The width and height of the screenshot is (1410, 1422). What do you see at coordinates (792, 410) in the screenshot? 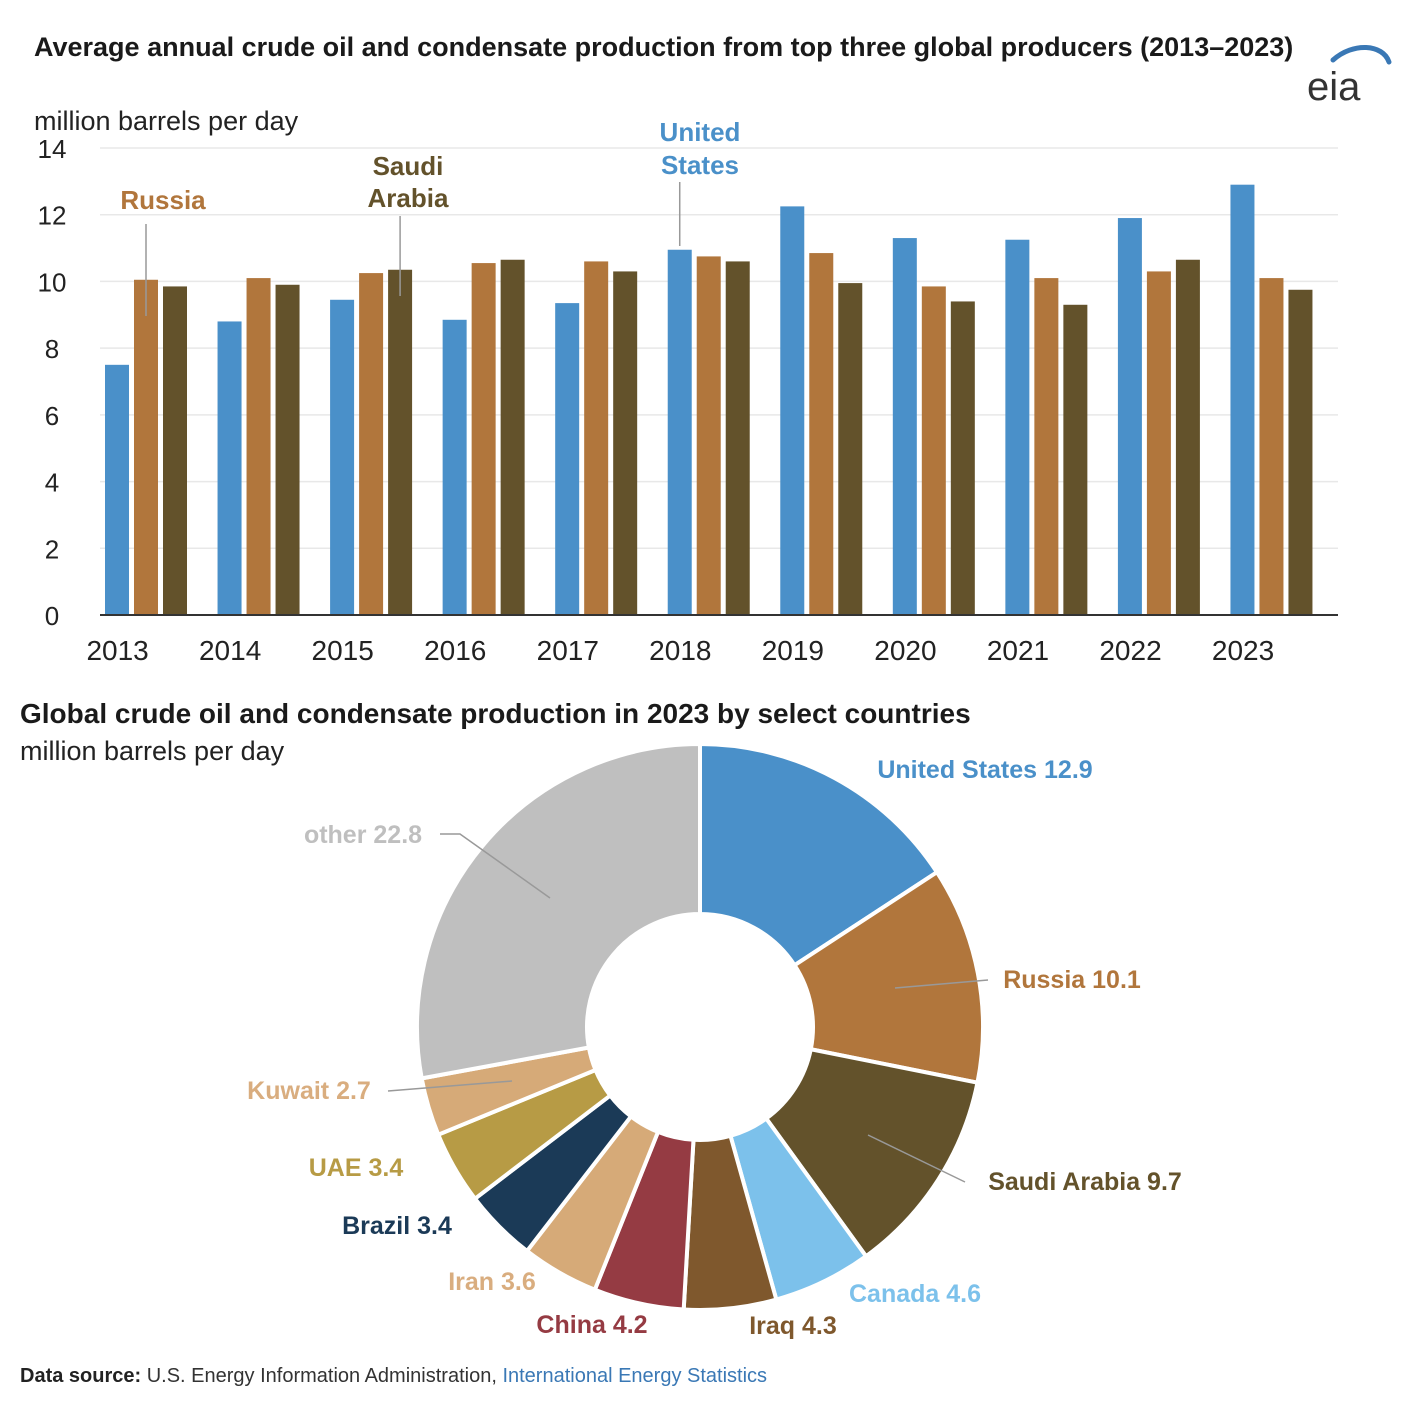
I see `bar-united-states-2019` at bounding box center [792, 410].